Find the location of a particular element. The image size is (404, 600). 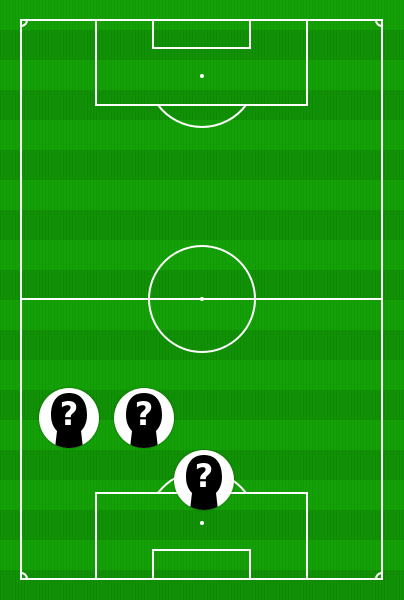

corner-arc-top-left is located at coordinates (24, 23).